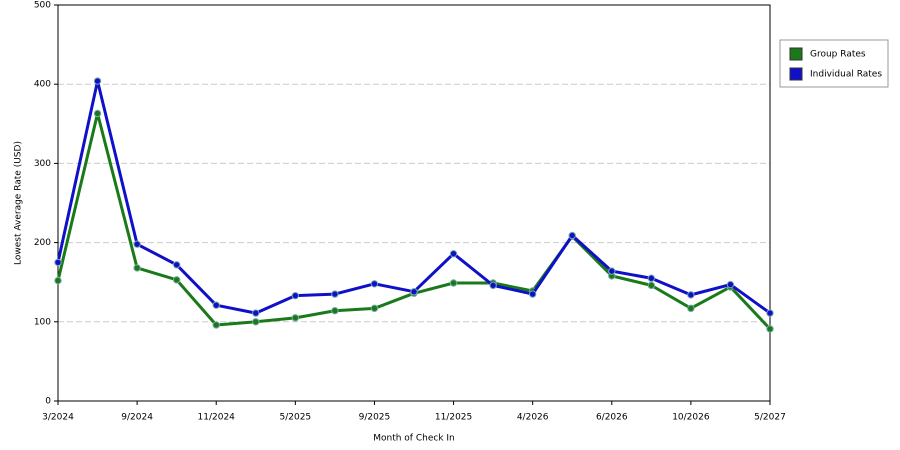 The image size is (900, 450). What do you see at coordinates (58, 418) in the screenshot?
I see `x-tick-label: 3/2024` at bounding box center [58, 418].